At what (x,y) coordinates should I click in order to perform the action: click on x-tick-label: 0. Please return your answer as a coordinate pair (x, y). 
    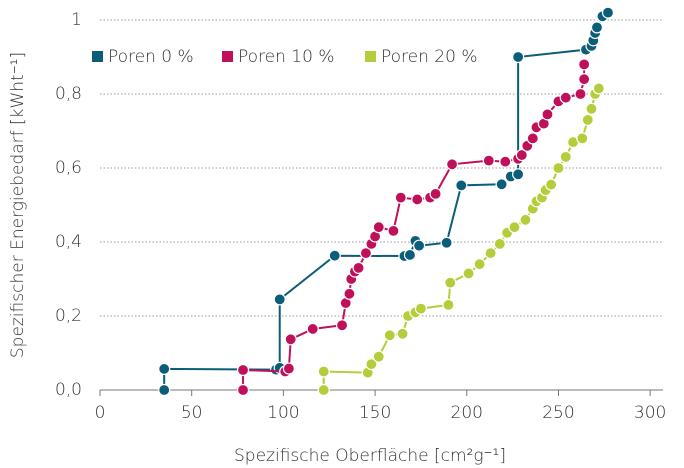
    Looking at the image, I should click on (100, 413).